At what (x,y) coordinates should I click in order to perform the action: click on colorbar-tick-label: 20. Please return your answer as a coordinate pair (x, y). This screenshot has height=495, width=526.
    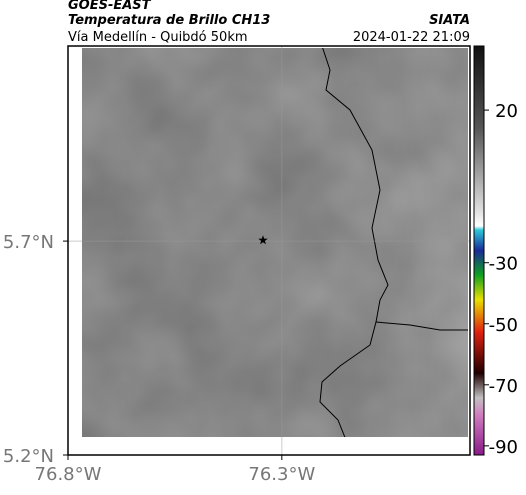
    Looking at the image, I should click on (506, 111).